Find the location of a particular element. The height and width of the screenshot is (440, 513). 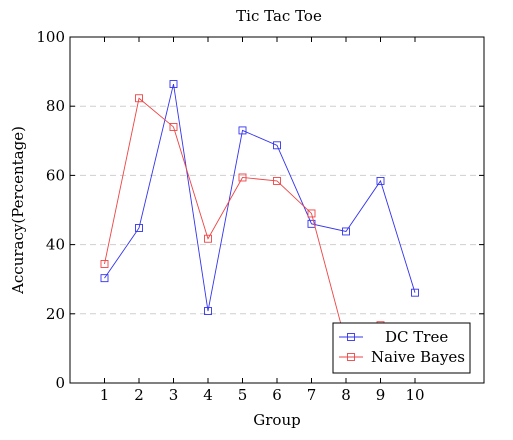

x-tick-label: 8 is located at coordinates (346, 395).